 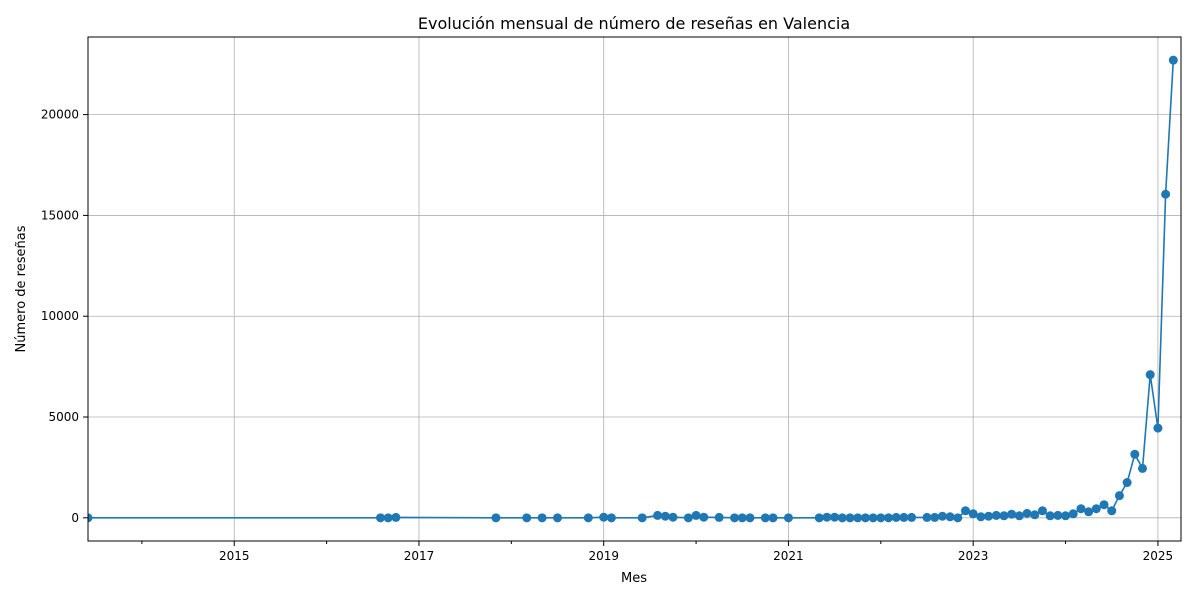 I want to click on x-tick-label: 2021, so click(x=788, y=556).